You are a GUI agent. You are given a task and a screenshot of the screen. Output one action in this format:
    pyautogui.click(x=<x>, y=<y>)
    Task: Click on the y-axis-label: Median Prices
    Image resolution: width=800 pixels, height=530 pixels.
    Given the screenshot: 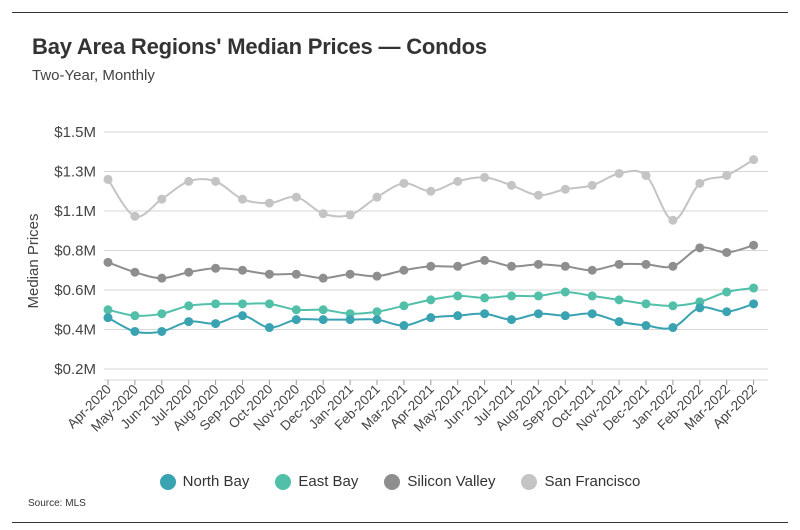 What is the action you would take?
    pyautogui.click(x=33, y=260)
    